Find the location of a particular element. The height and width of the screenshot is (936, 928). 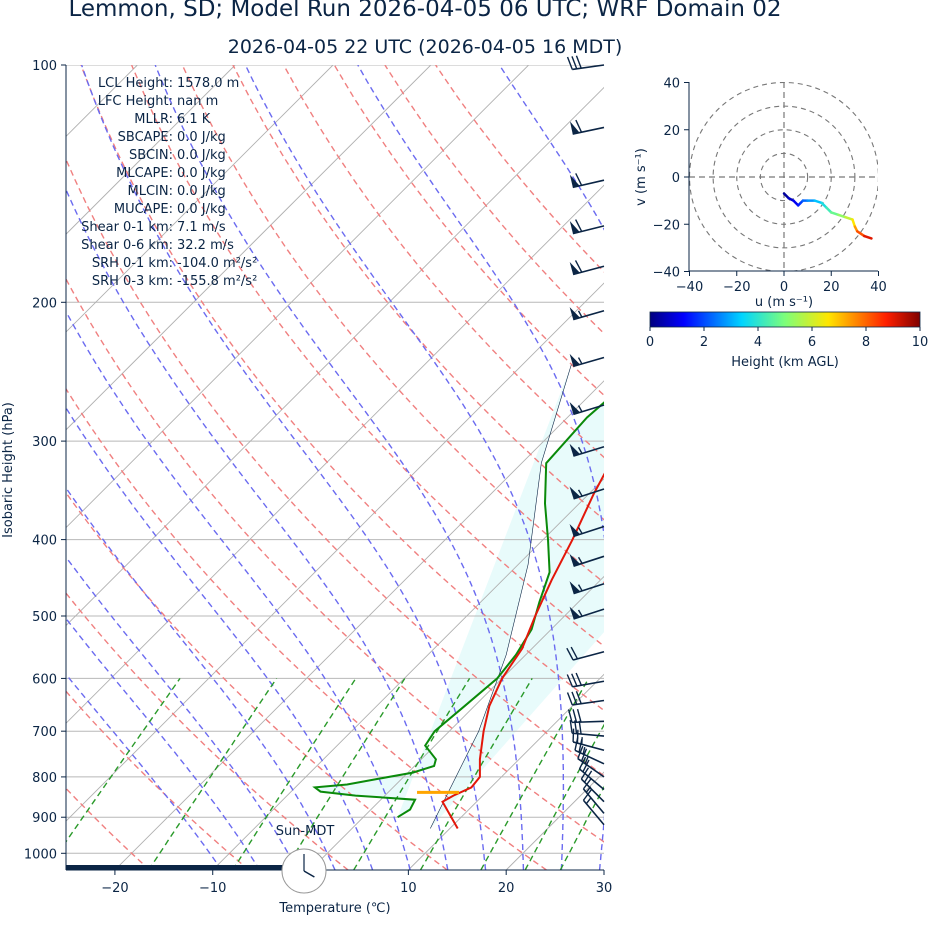

hodo-x-tick-label: −40 is located at coordinates (689, 287).